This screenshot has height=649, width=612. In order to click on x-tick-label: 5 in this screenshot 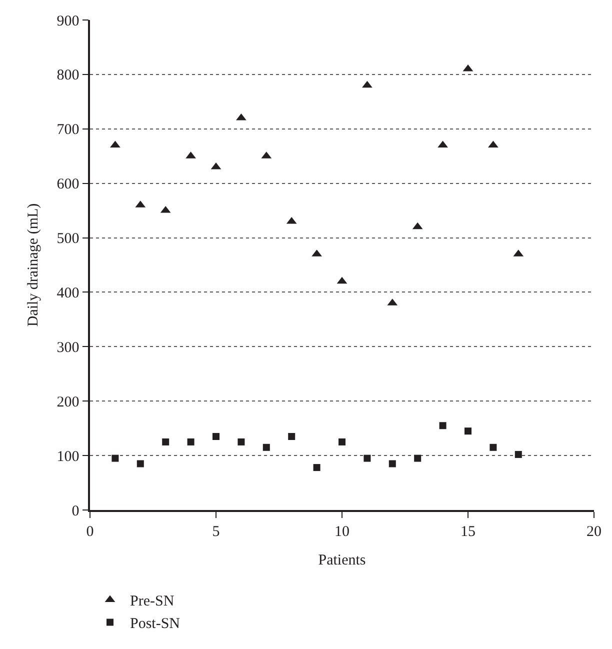, I will do `click(216, 532)`.